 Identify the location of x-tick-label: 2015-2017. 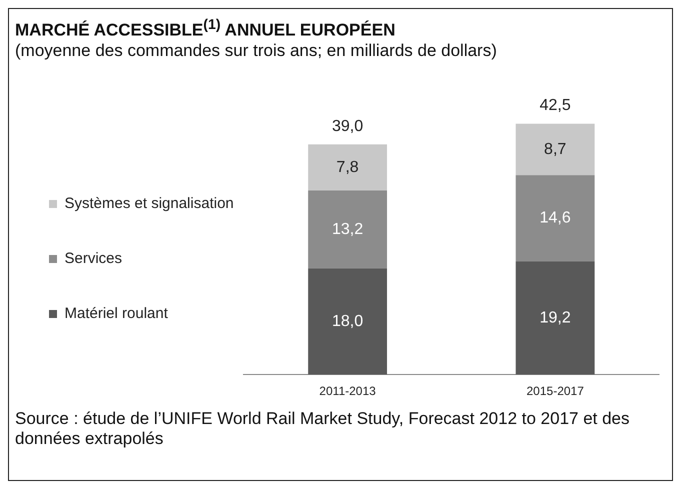
(555, 391).